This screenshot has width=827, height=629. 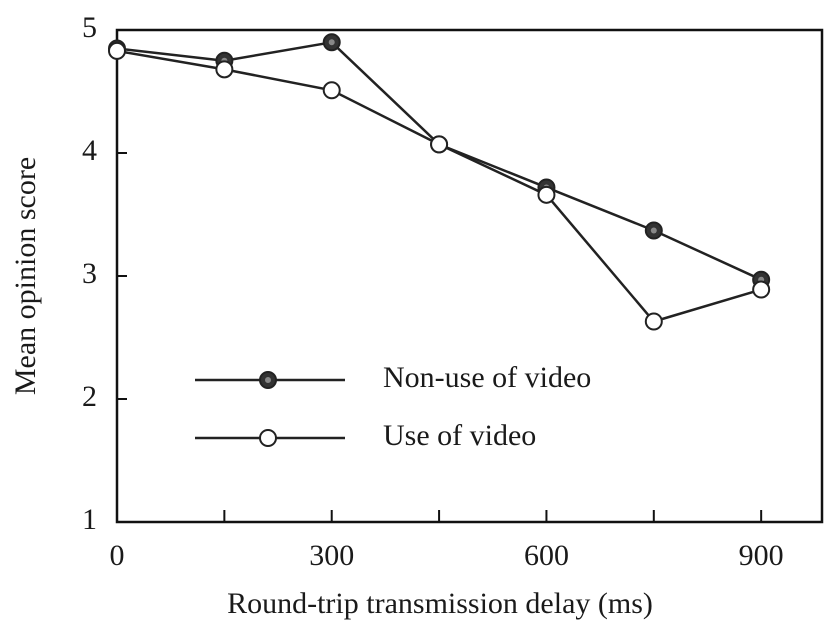 I want to click on y-tick-label: 1, so click(x=89, y=519).